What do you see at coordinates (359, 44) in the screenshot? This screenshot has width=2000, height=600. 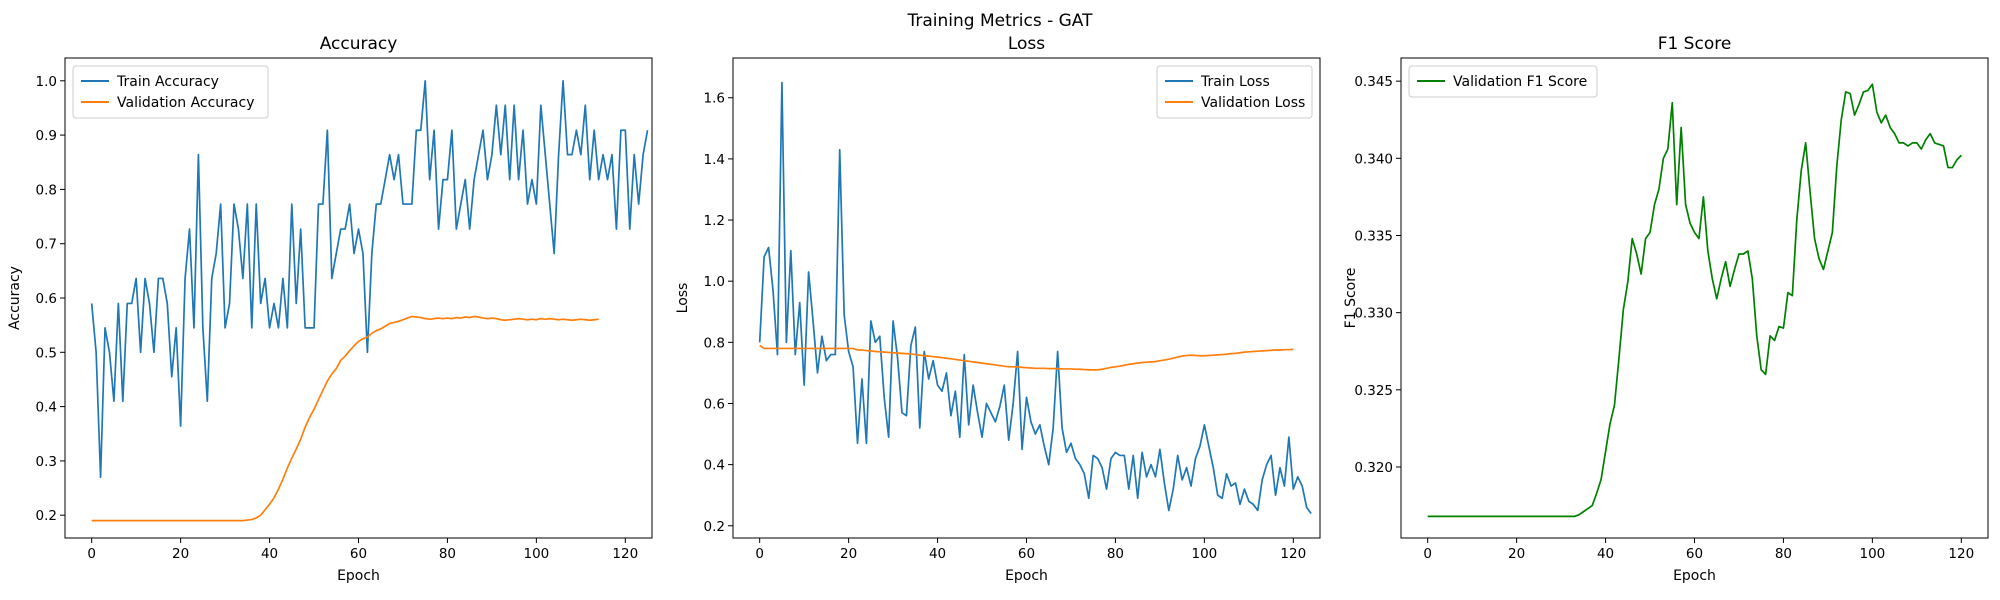 I see `subplot-title: Accuracy` at bounding box center [359, 44].